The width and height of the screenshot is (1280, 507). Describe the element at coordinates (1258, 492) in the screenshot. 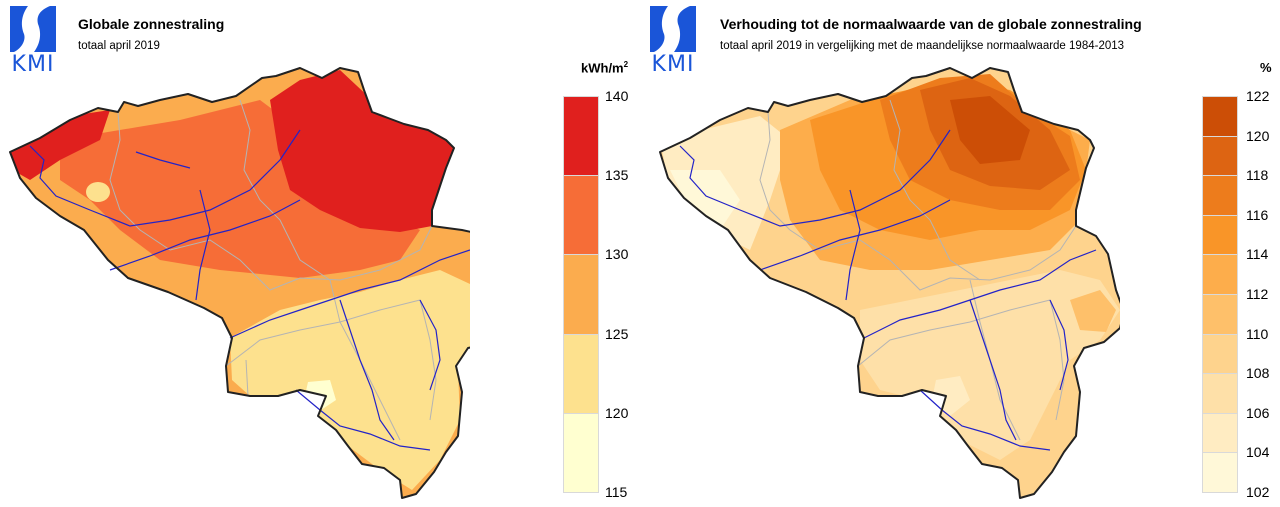

I see `legend-tick-label: 102` at that location.